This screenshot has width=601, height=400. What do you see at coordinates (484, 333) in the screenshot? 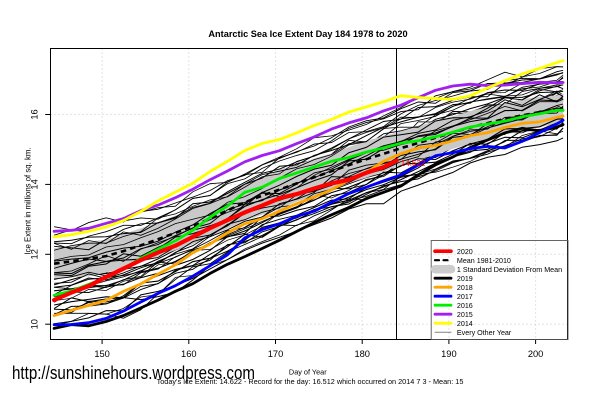
I see `svg-text: Every Other Year` at bounding box center [484, 333].